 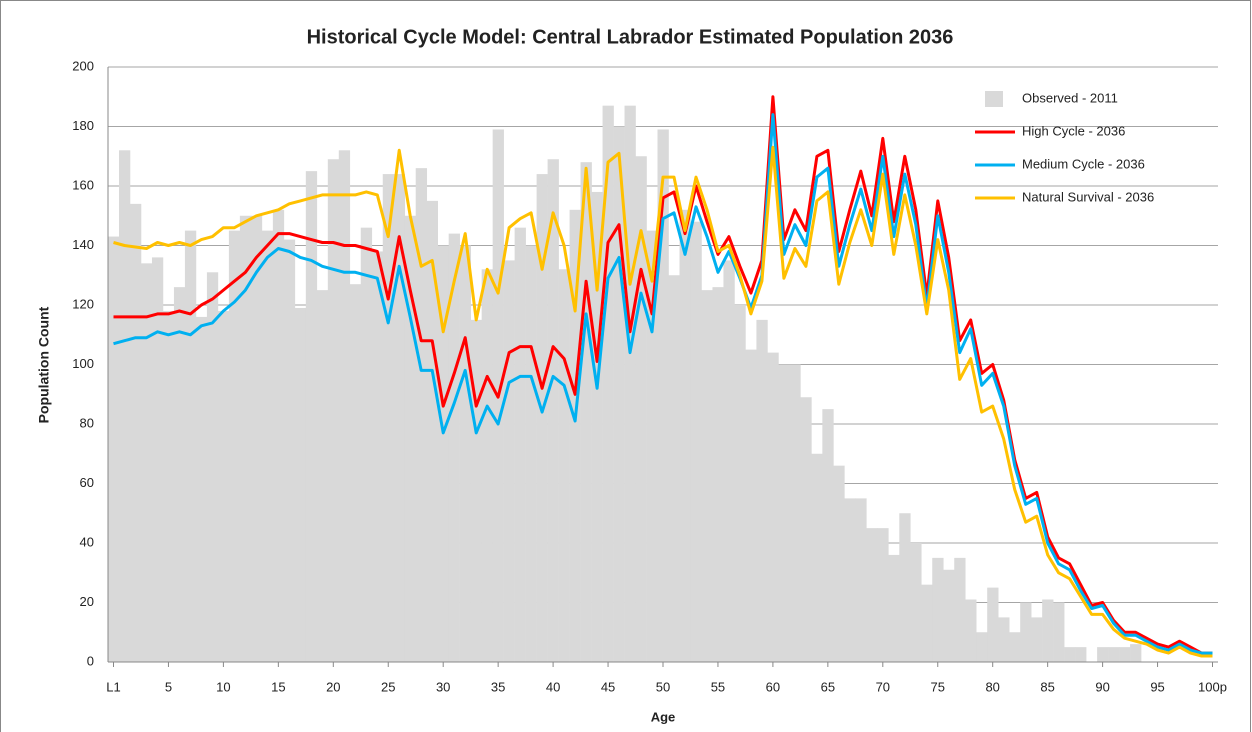 What do you see at coordinates (1047, 686) in the screenshot?
I see `x-tick-label: 85` at bounding box center [1047, 686].